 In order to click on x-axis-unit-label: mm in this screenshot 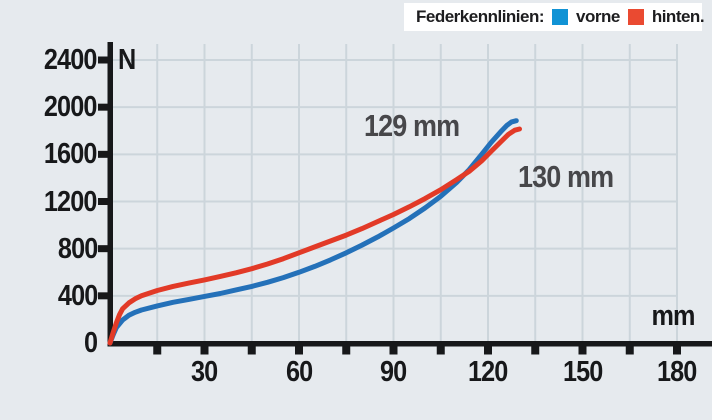, I will do `click(673, 316)`.